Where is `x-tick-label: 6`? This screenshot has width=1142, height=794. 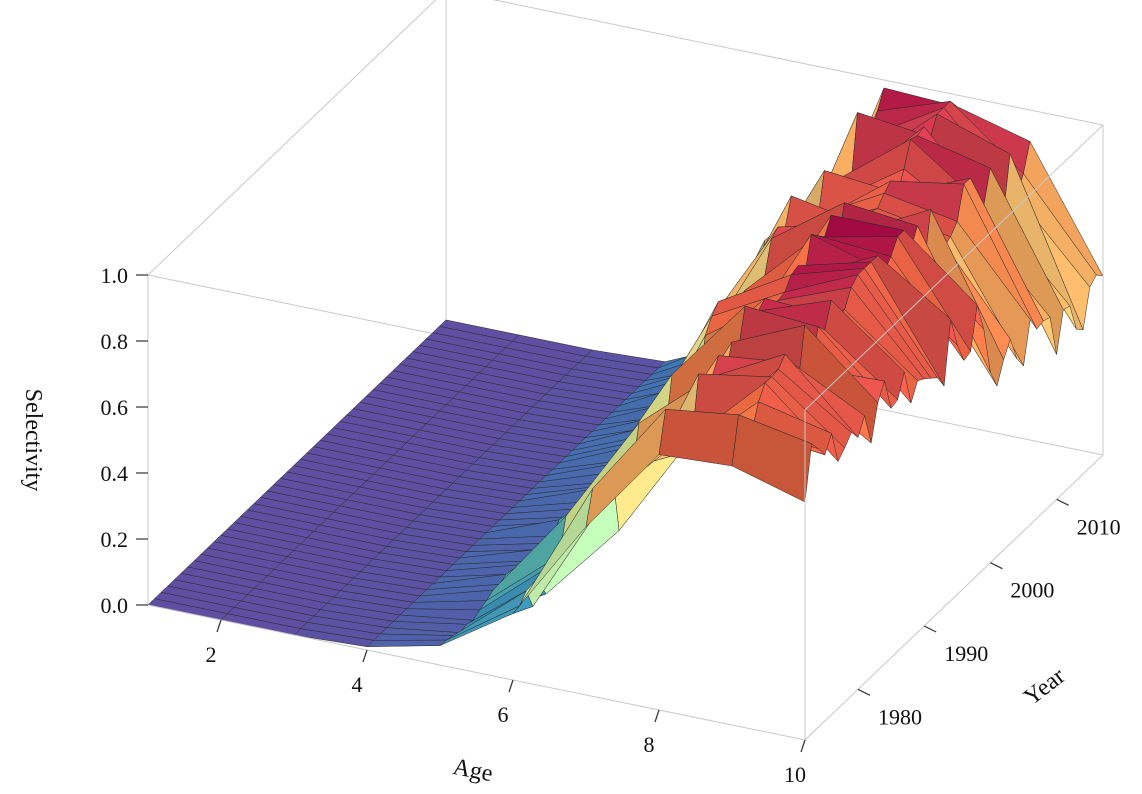
x-tick-label: 6 is located at coordinates (503, 714).